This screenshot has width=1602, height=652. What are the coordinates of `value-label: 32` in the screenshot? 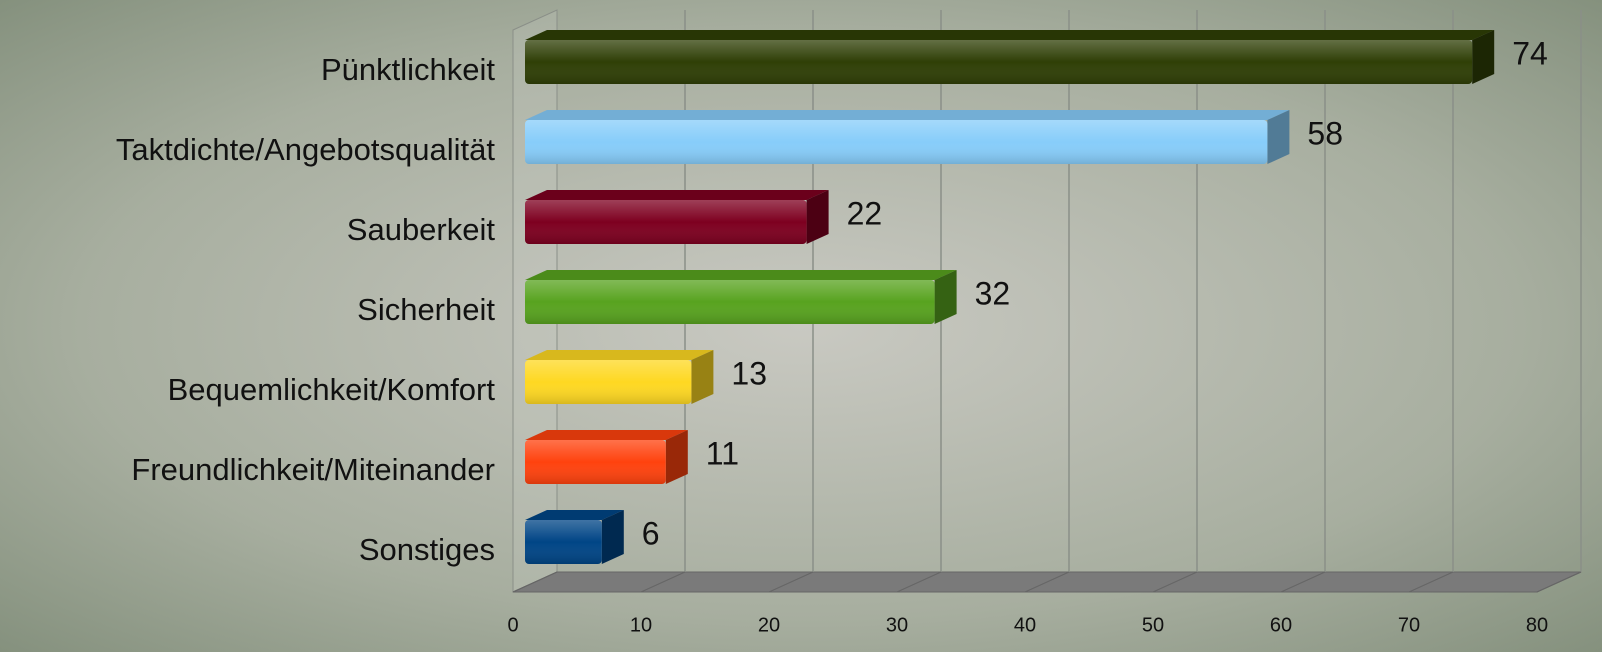 It's located at (993, 293).